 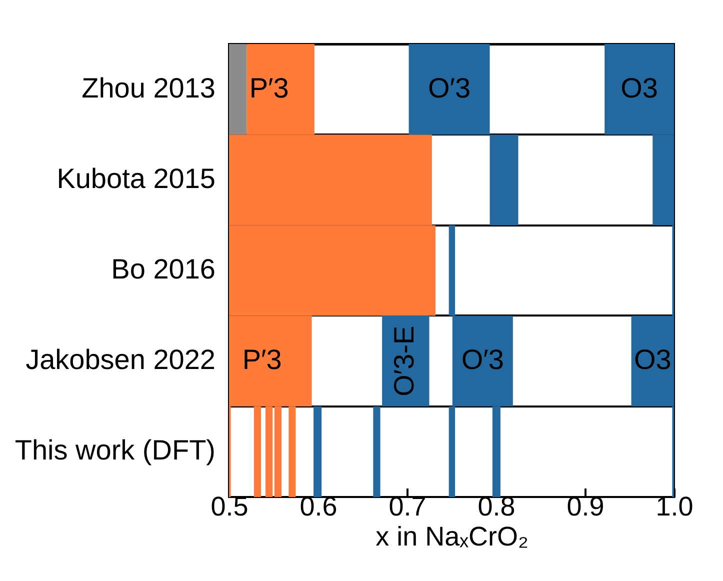 I want to click on y-tick-label: Bo 2016, so click(x=163, y=269).